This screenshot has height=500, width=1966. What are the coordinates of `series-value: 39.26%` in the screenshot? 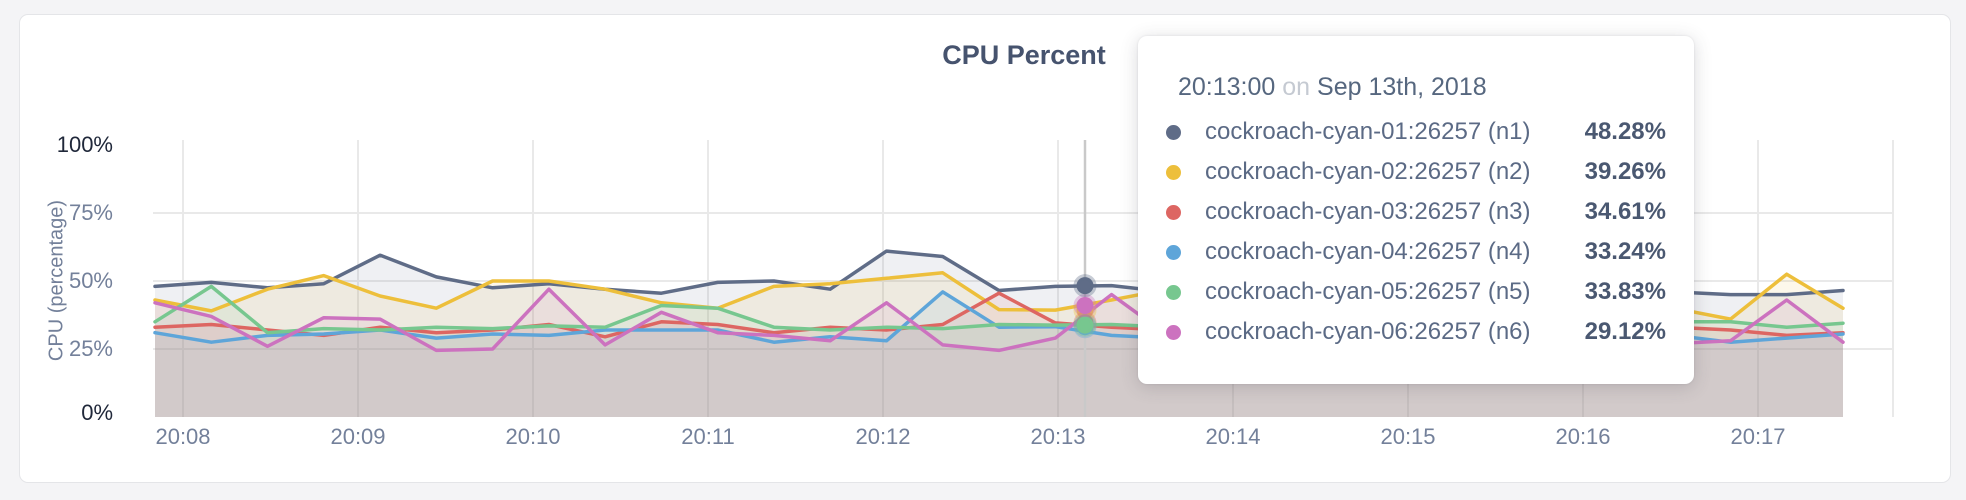 It's located at (1625, 171).